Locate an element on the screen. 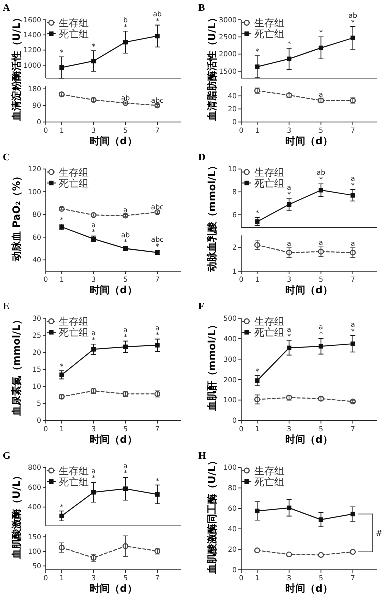  chart-title: G is located at coordinates (7, 456).